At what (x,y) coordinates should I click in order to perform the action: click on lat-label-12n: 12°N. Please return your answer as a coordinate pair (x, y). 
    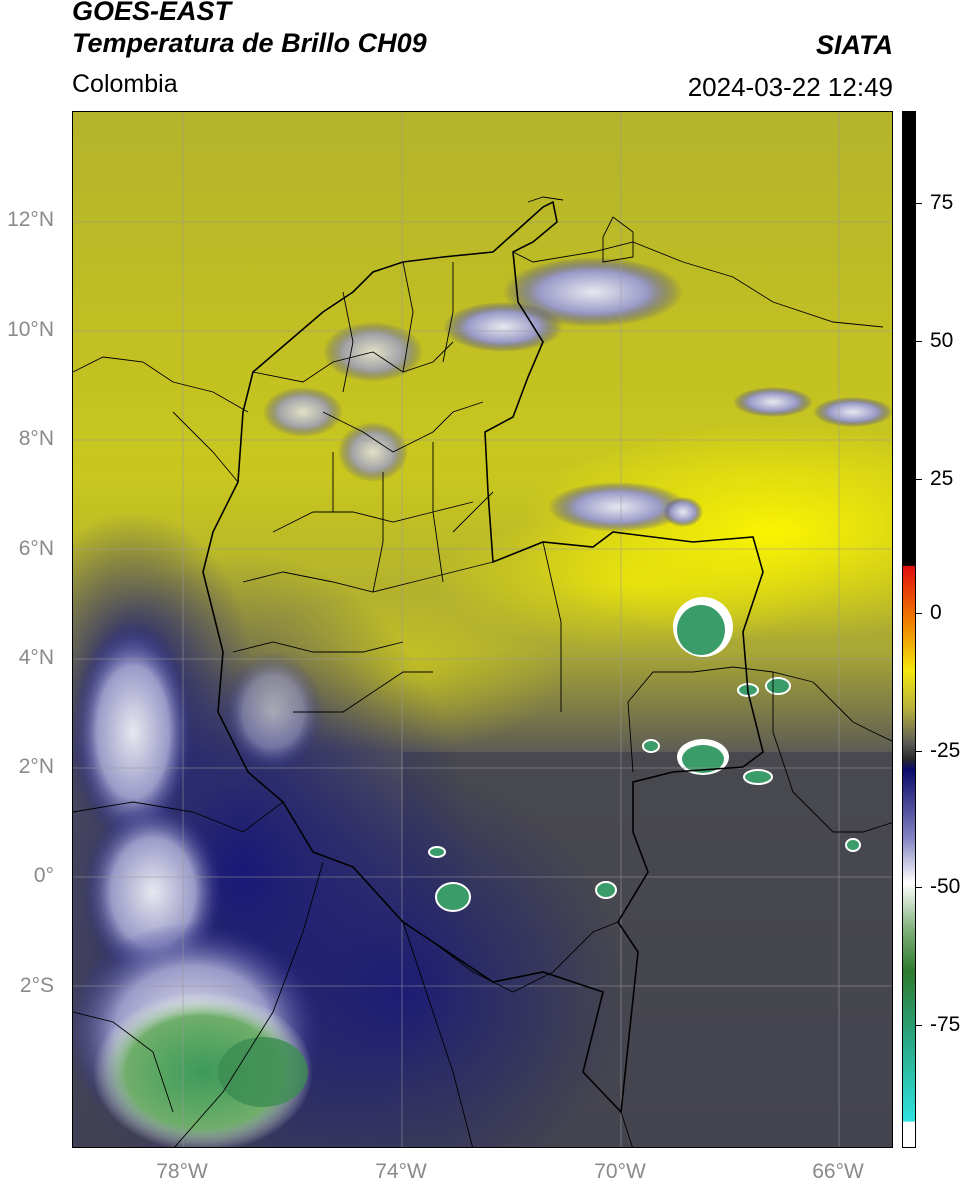
    Looking at the image, I should click on (30, 219).